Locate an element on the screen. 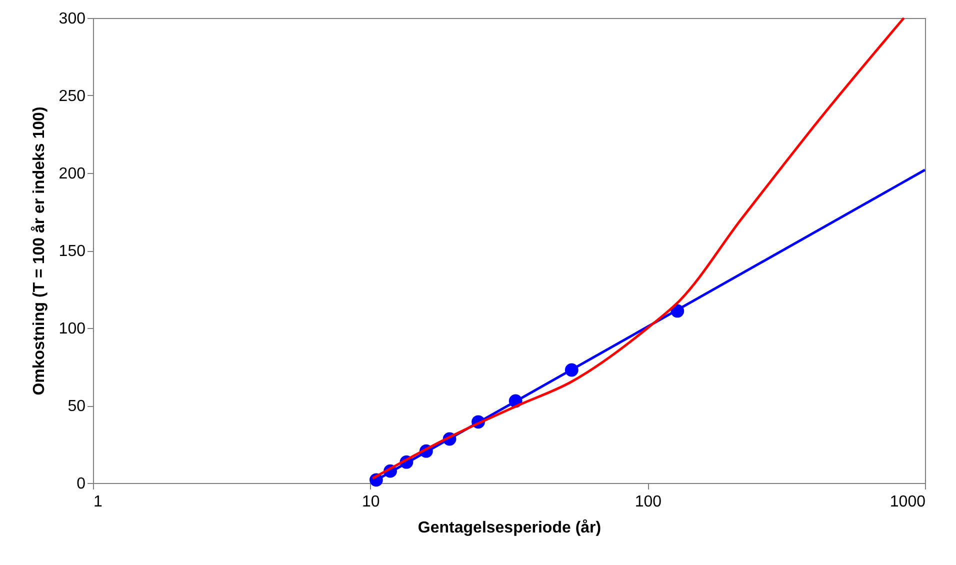  x-tick-label: 100 is located at coordinates (648, 502).